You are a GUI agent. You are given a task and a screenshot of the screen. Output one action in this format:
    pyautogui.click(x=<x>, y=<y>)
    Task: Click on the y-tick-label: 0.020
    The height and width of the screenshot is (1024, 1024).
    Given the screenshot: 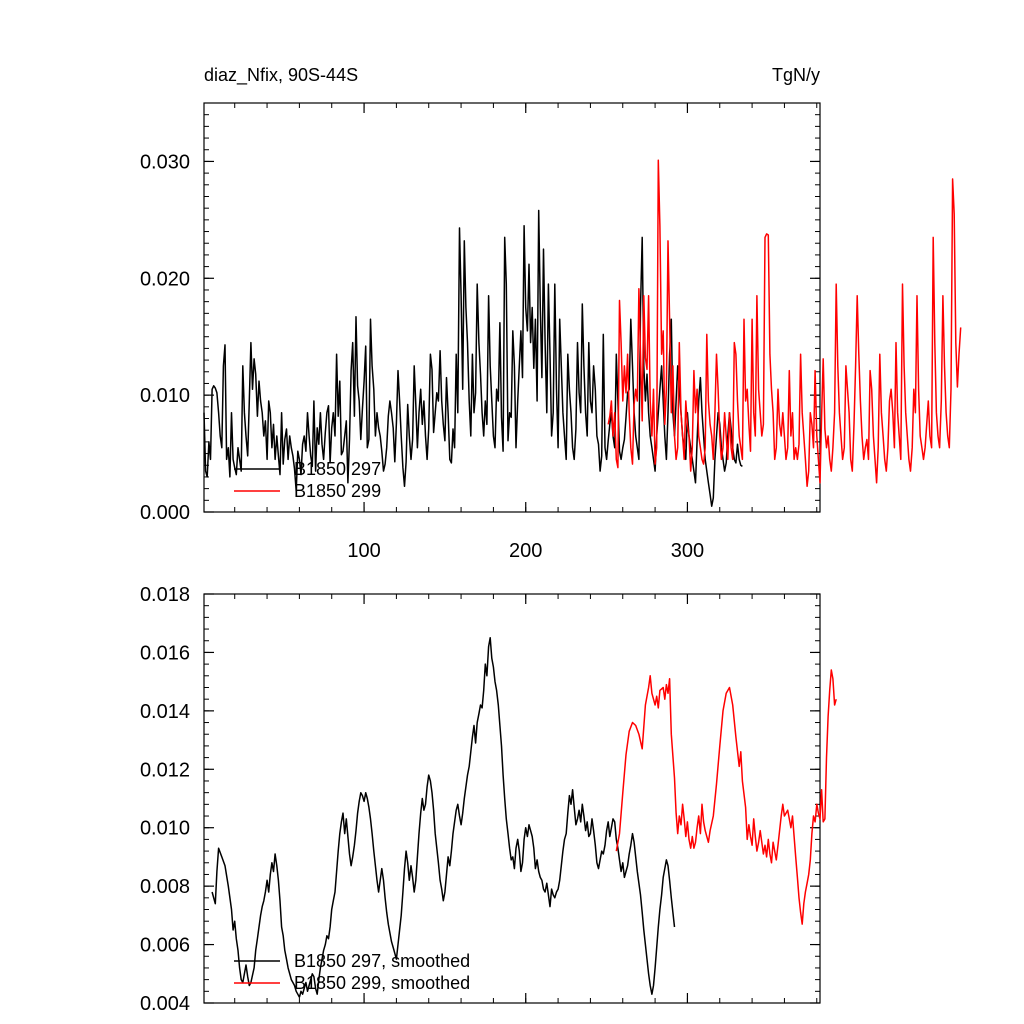 What is the action you would take?
    pyautogui.click(x=165, y=279)
    